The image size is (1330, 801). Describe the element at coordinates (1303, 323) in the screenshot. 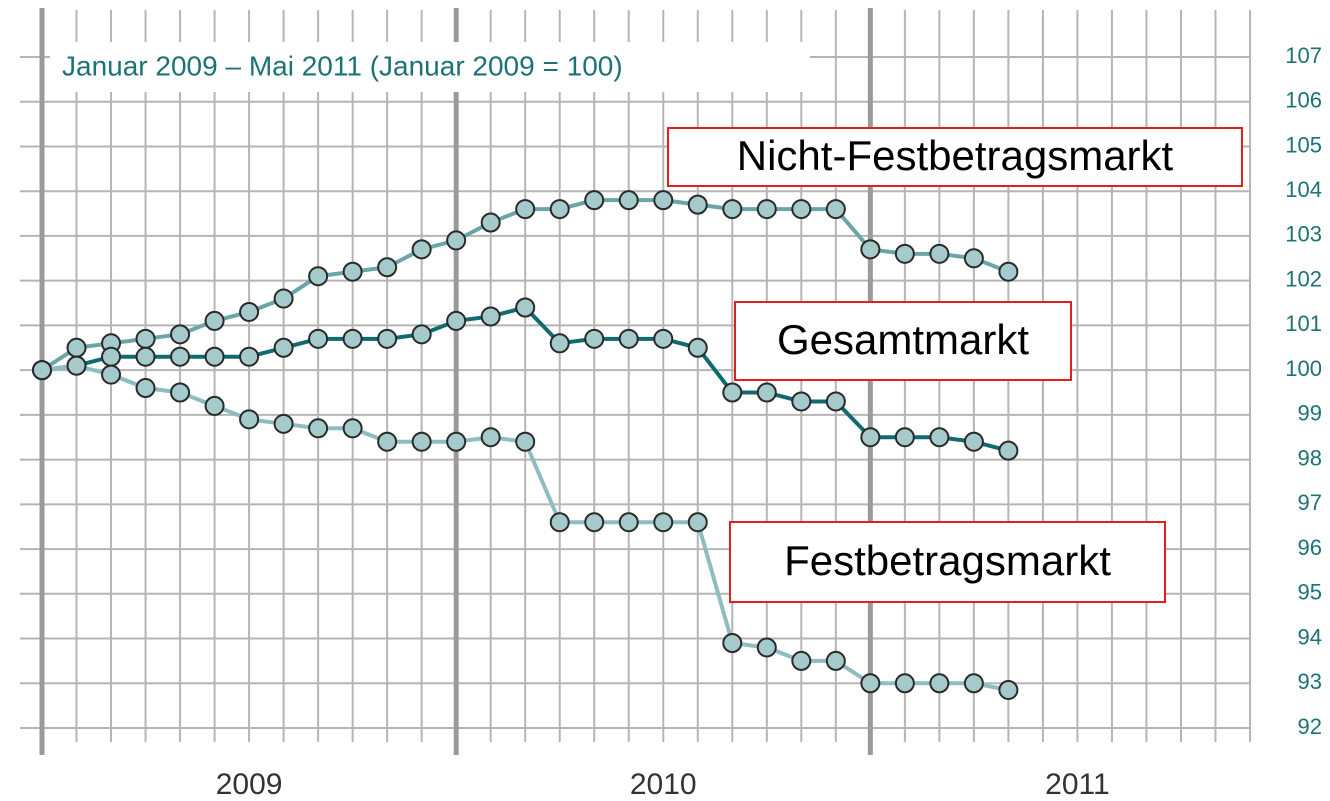

I see `y-tick-label: 101` at that location.